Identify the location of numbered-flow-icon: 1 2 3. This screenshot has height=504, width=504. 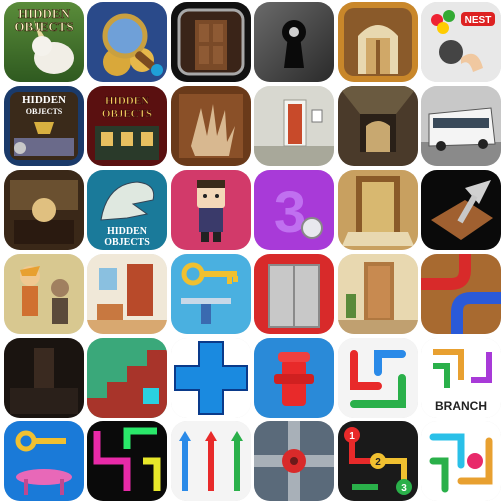
(378, 461).